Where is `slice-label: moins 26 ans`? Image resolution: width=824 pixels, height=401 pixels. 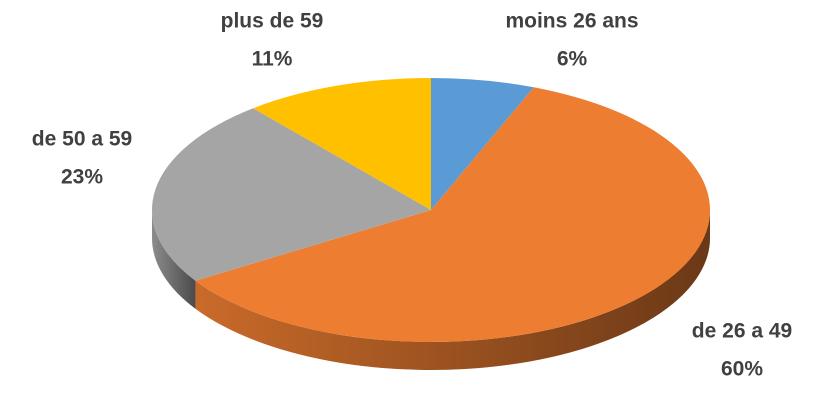 slice-label: moins 26 ans is located at coordinates (571, 21).